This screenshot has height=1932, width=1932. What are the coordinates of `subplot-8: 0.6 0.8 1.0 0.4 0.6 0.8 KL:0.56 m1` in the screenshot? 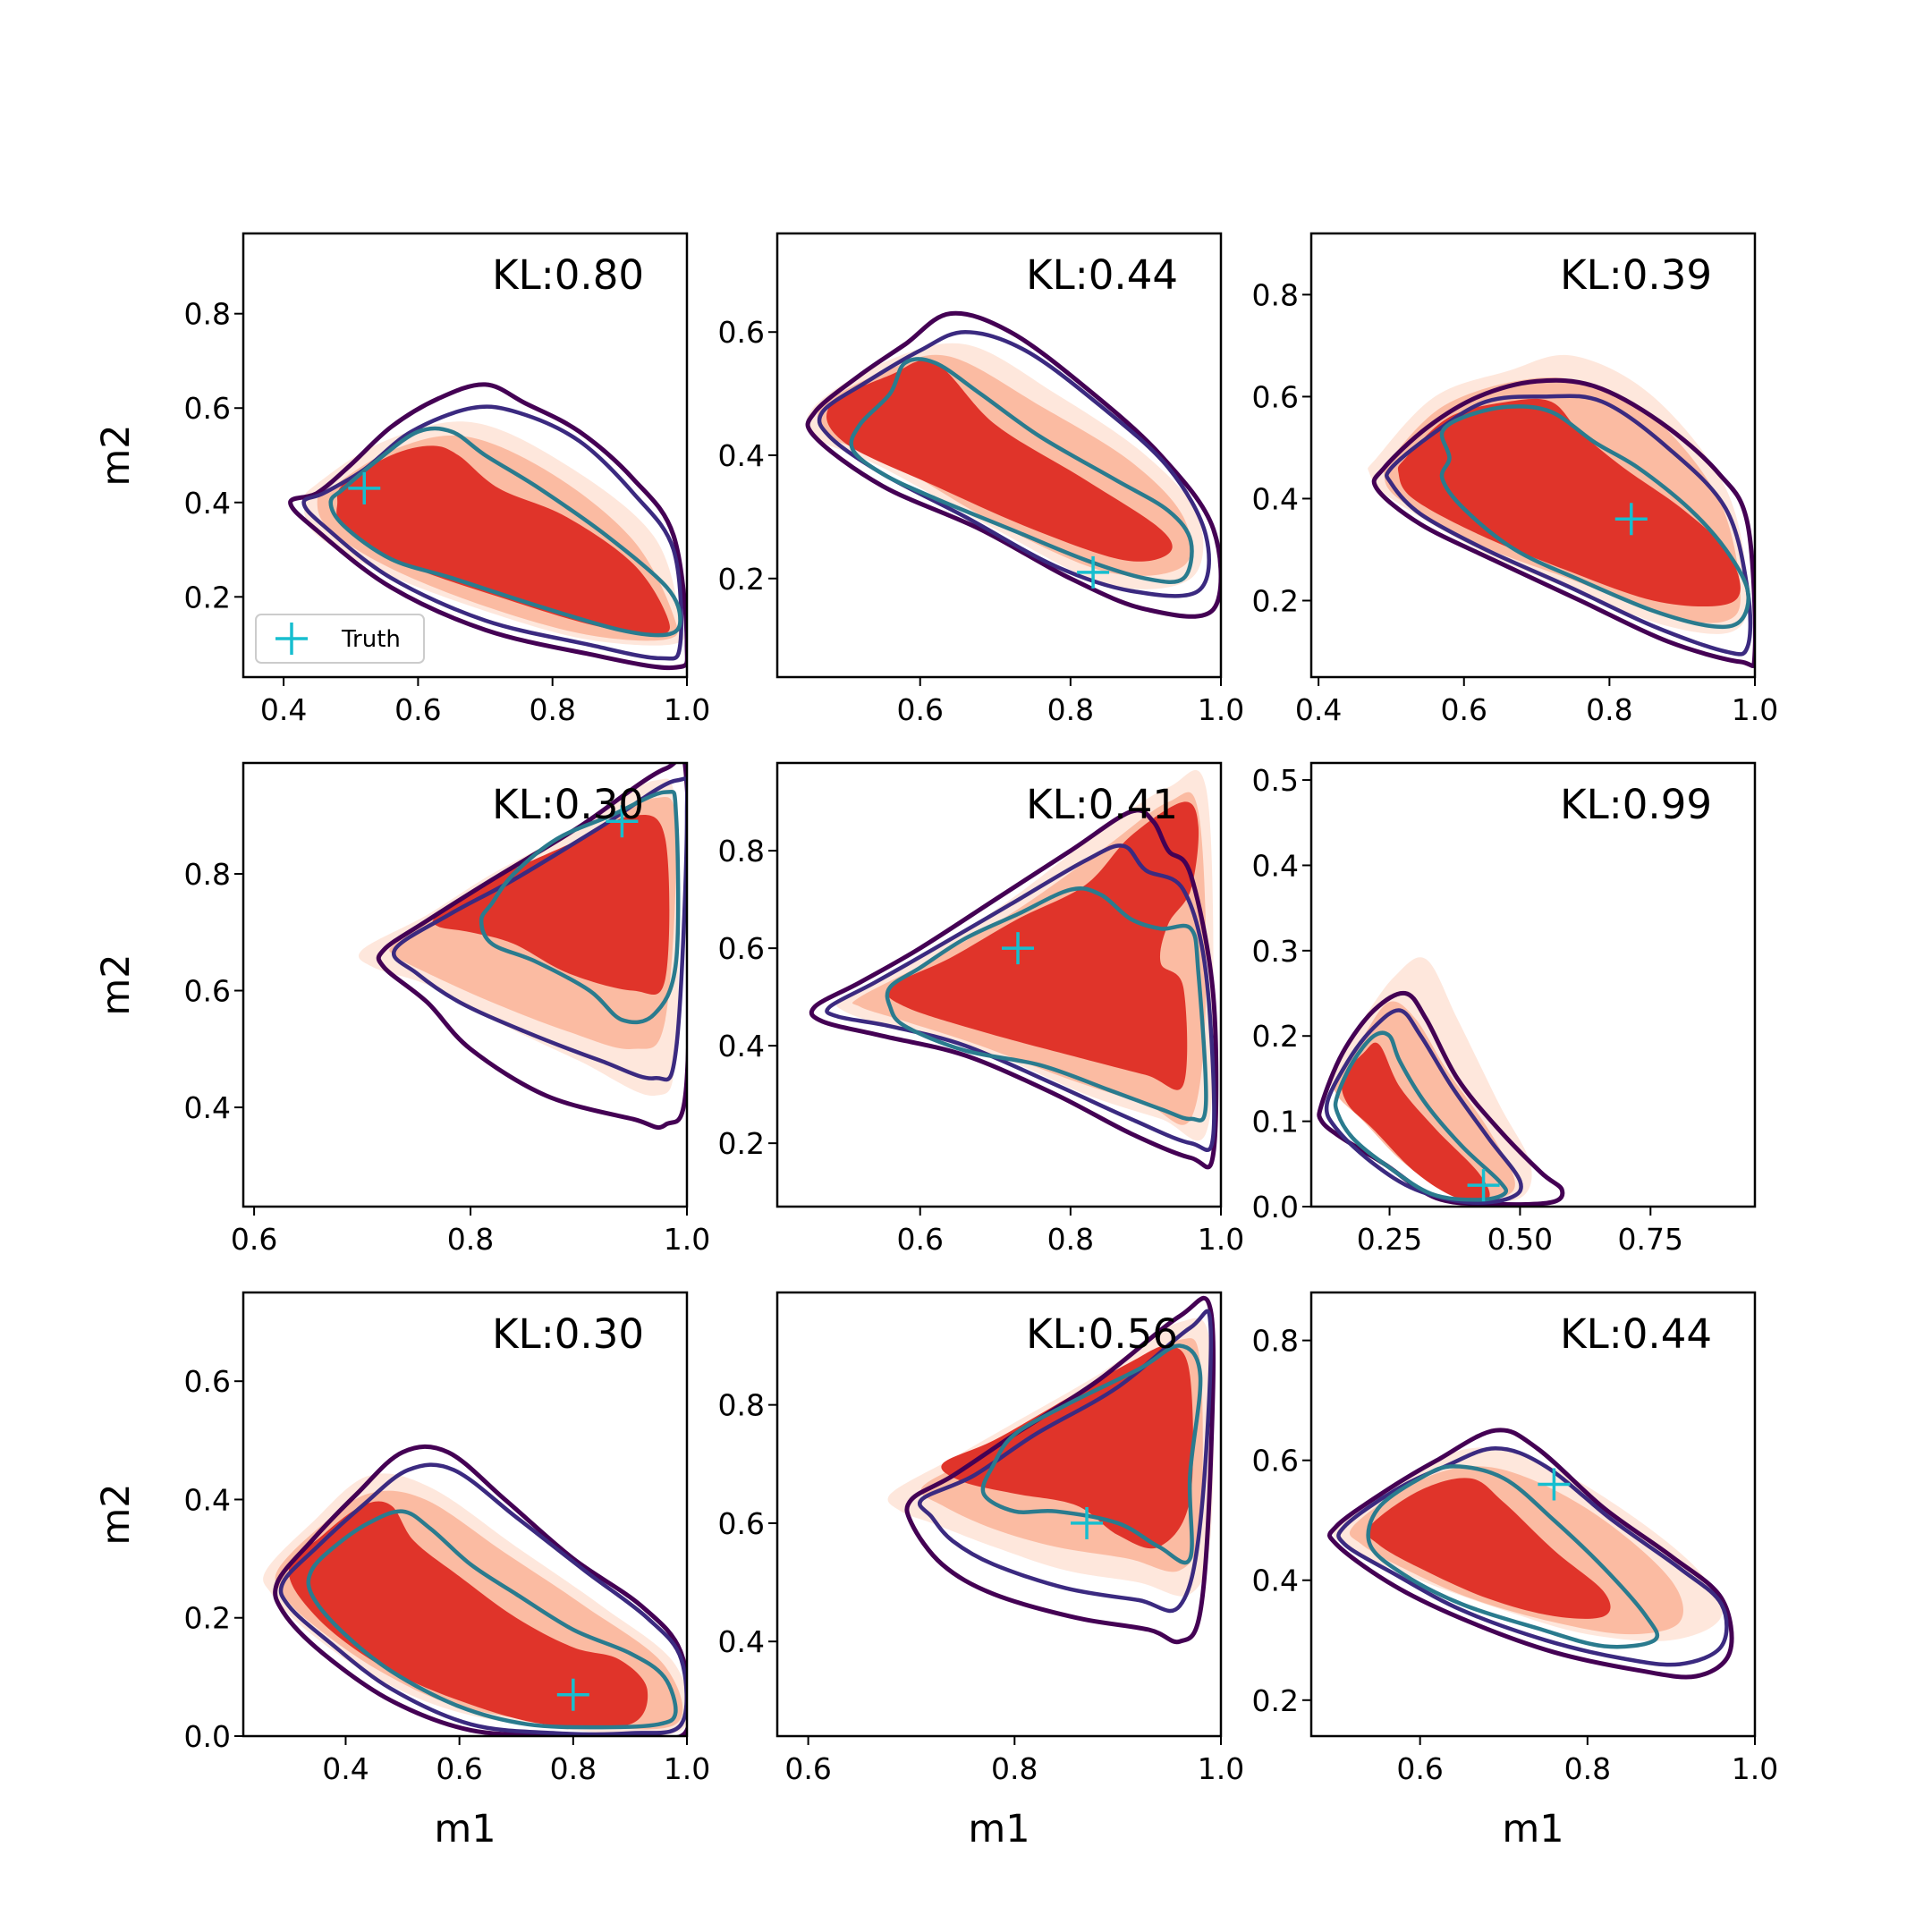 It's located at (981, 1571).